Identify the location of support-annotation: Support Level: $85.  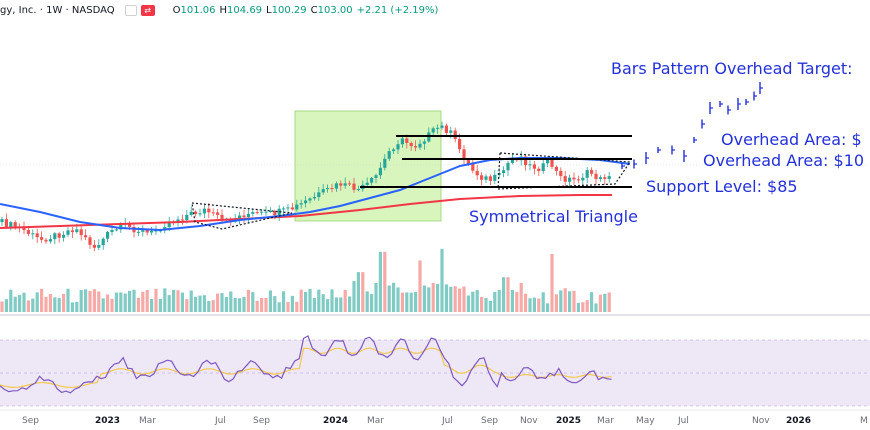
(722, 186).